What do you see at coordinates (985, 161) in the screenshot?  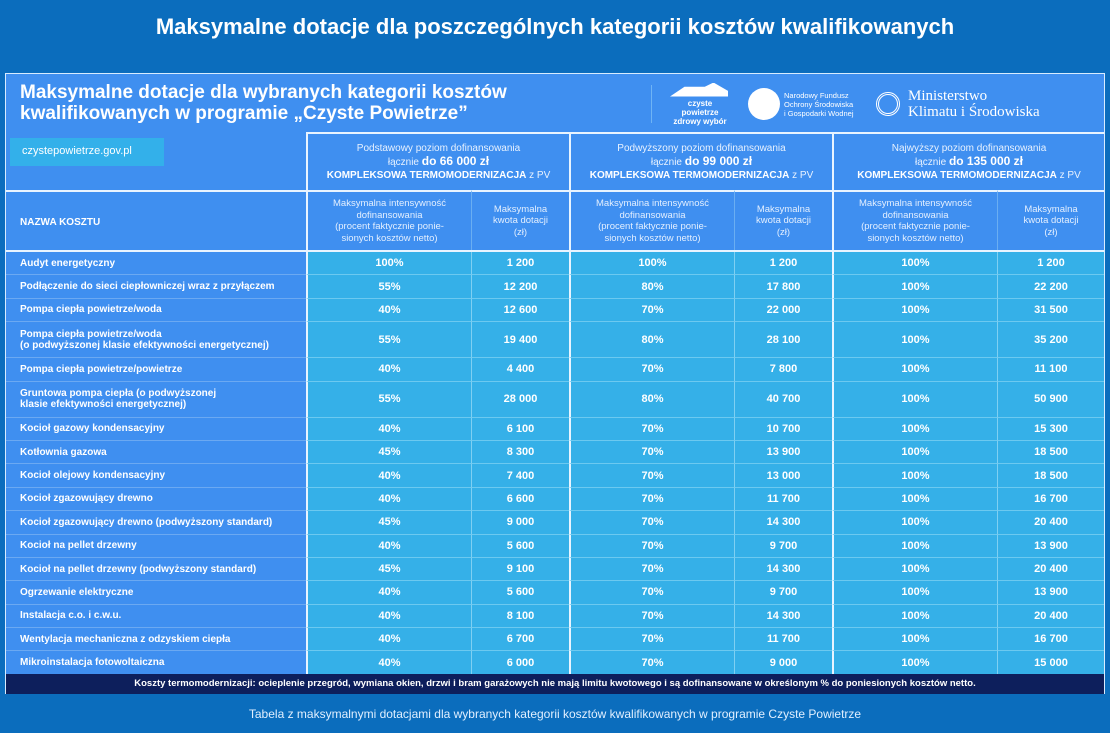 I see `group-total-amount: do 135 000 zł` at bounding box center [985, 161].